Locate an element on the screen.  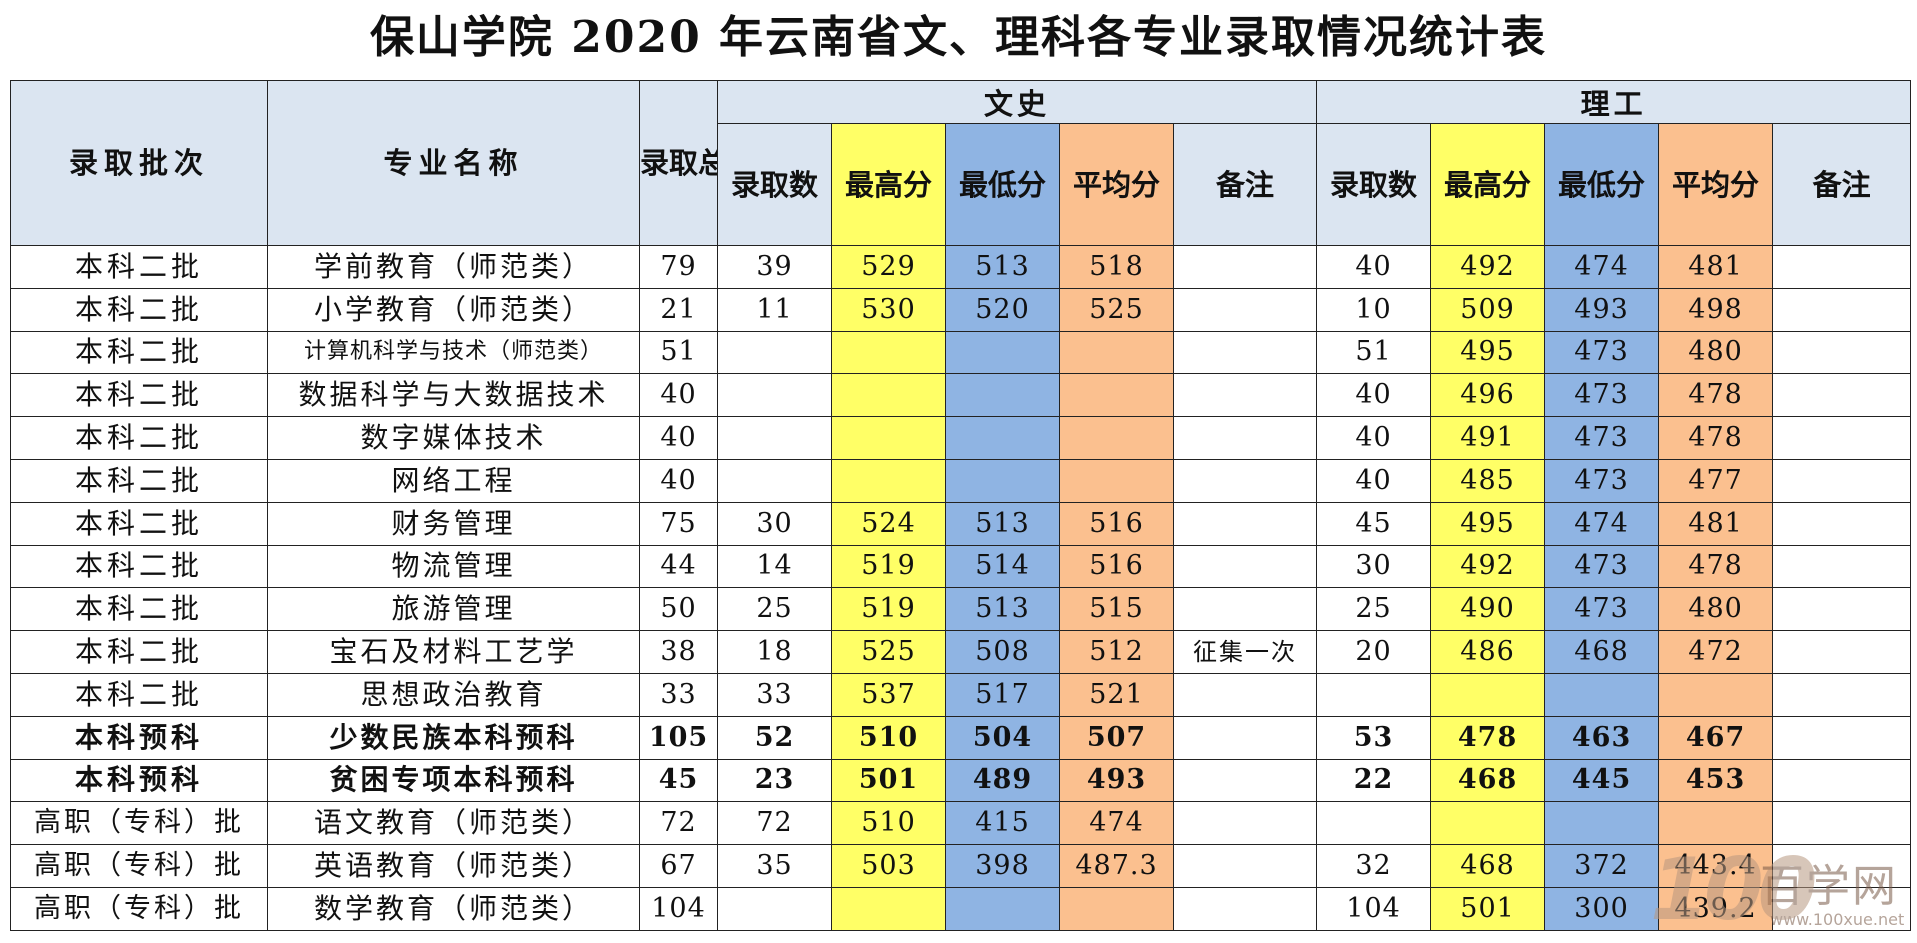
arts-count-cell: 52 is located at coordinates (774, 737).